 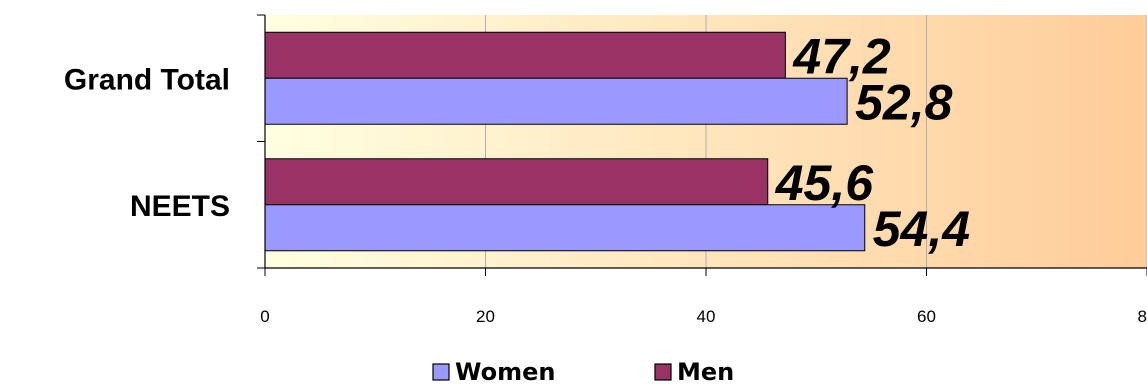 I want to click on x-tick-label: 60, so click(x=926, y=316).